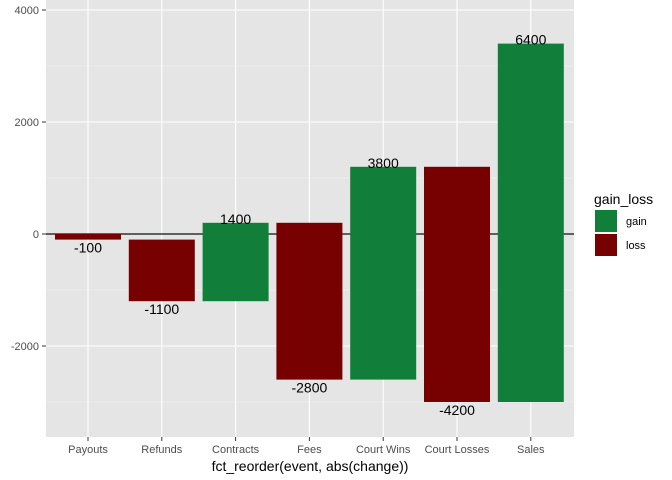  What do you see at coordinates (636, 222) in the screenshot?
I see `legend-label: gain` at bounding box center [636, 222].